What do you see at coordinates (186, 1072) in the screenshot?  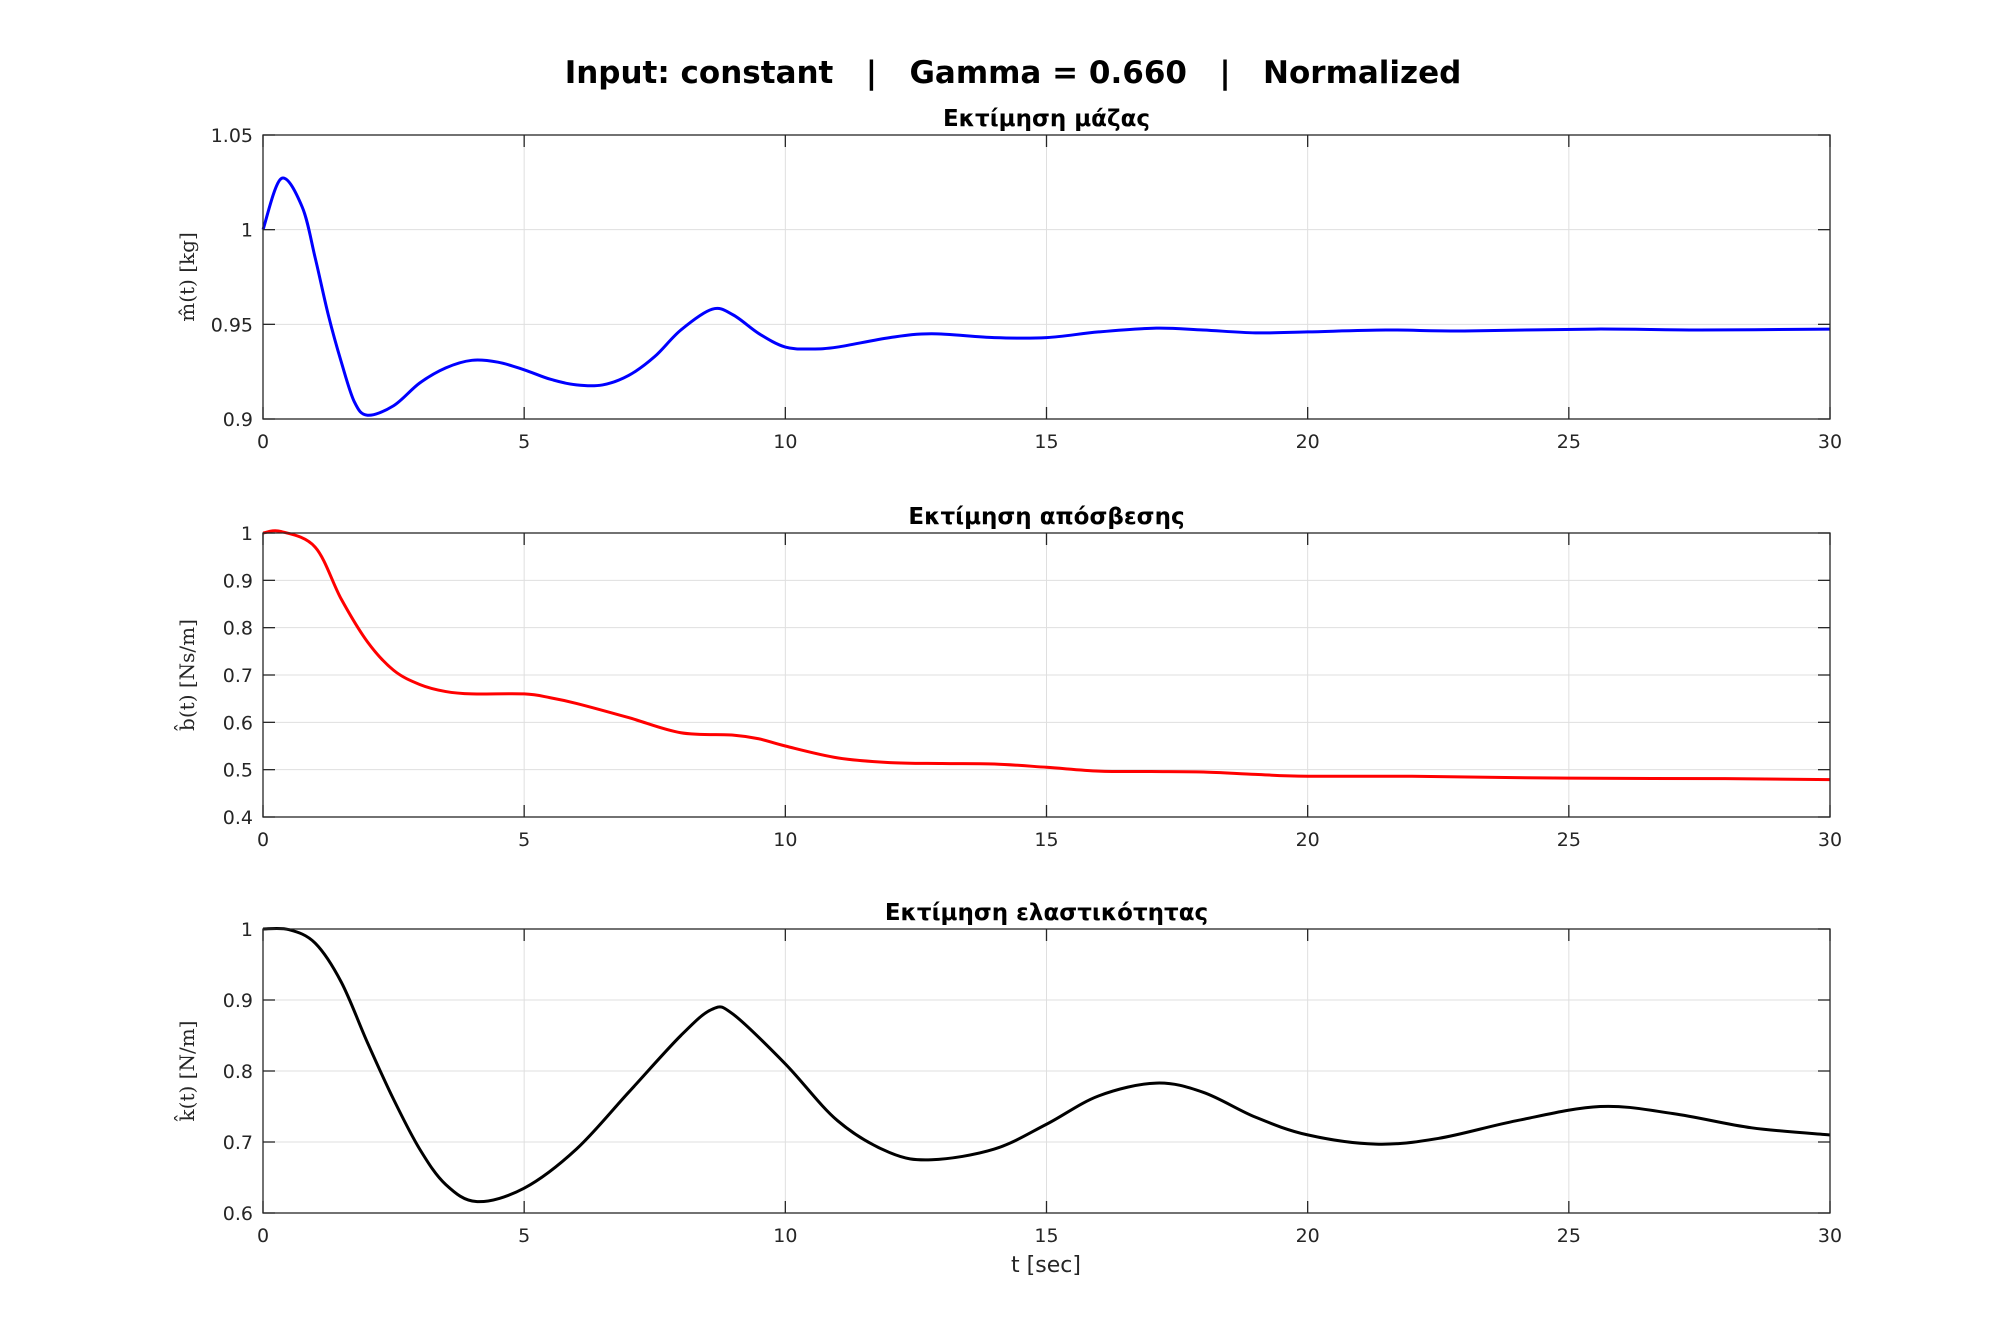 I see `y-axis-label: k̂(t) [N/m]` at bounding box center [186, 1072].